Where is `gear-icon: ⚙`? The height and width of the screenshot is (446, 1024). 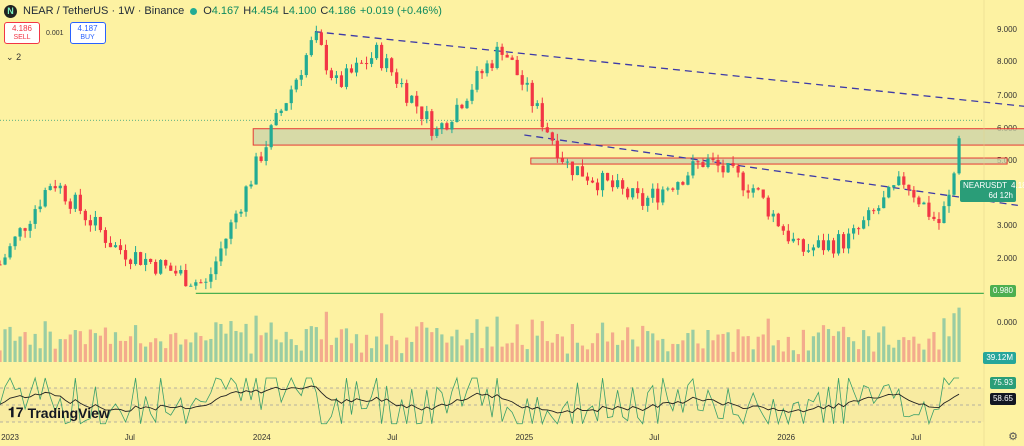 gear-icon: ⚙ is located at coordinates (1013, 437).